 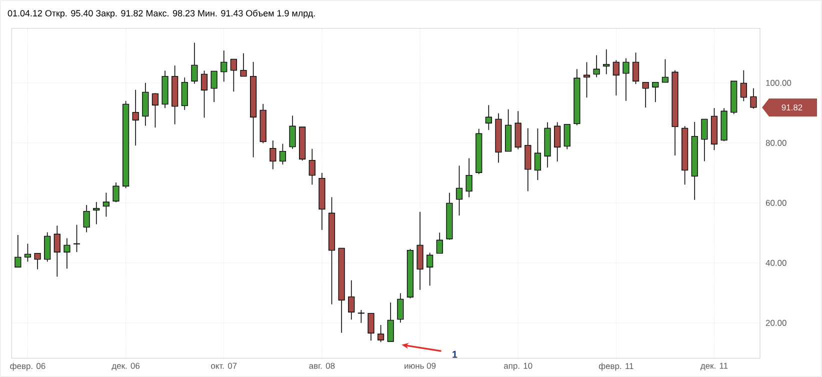 What do you see at coordinates (455, 354) in the screenshot?
I see `annotation: 1` at bounding box center [455, 354].